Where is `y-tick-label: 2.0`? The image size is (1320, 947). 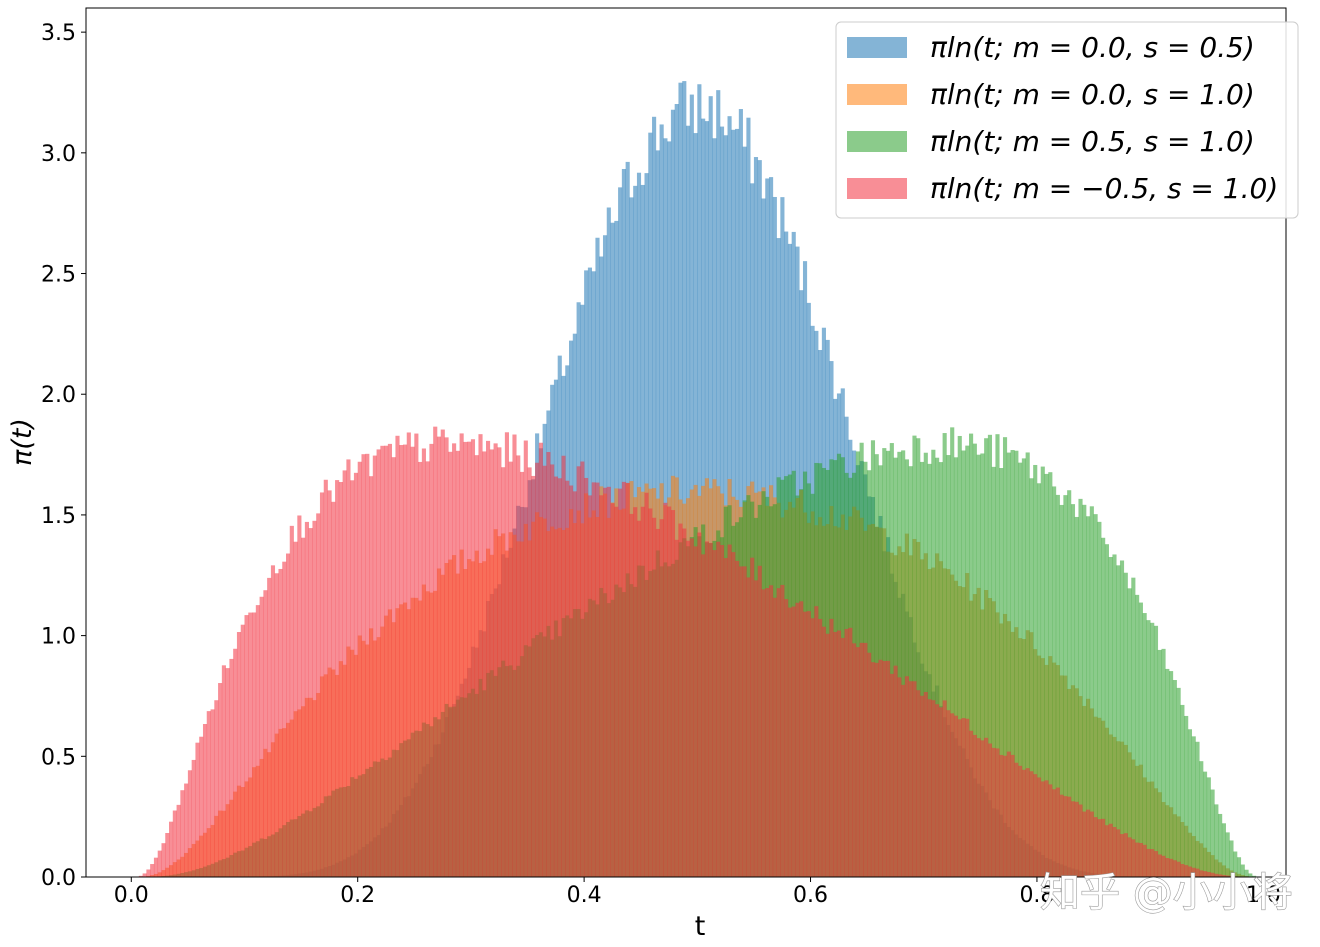
y-tick-label: 2.0 is located at coordinates (58, 395).